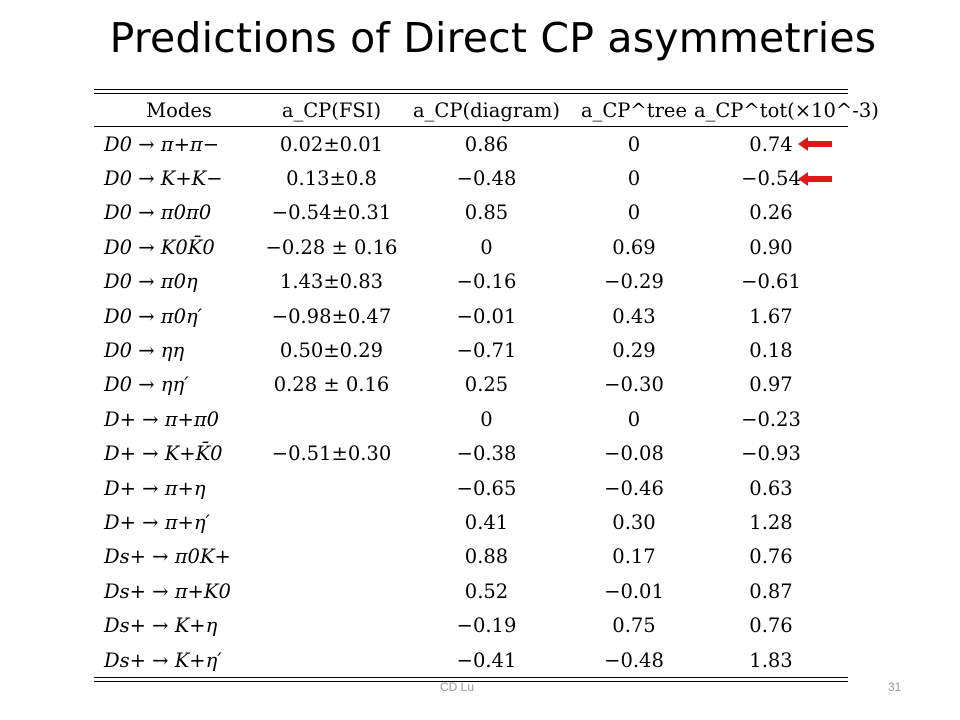 The width and height of the screenshot is (960, 720). I want to click on diagram-cell: −0.19, so click(486, 626).